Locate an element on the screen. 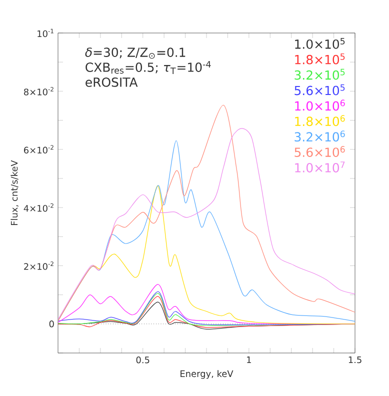  text: 3.2×10$^{6}$ is located at coordinates (319, 136).